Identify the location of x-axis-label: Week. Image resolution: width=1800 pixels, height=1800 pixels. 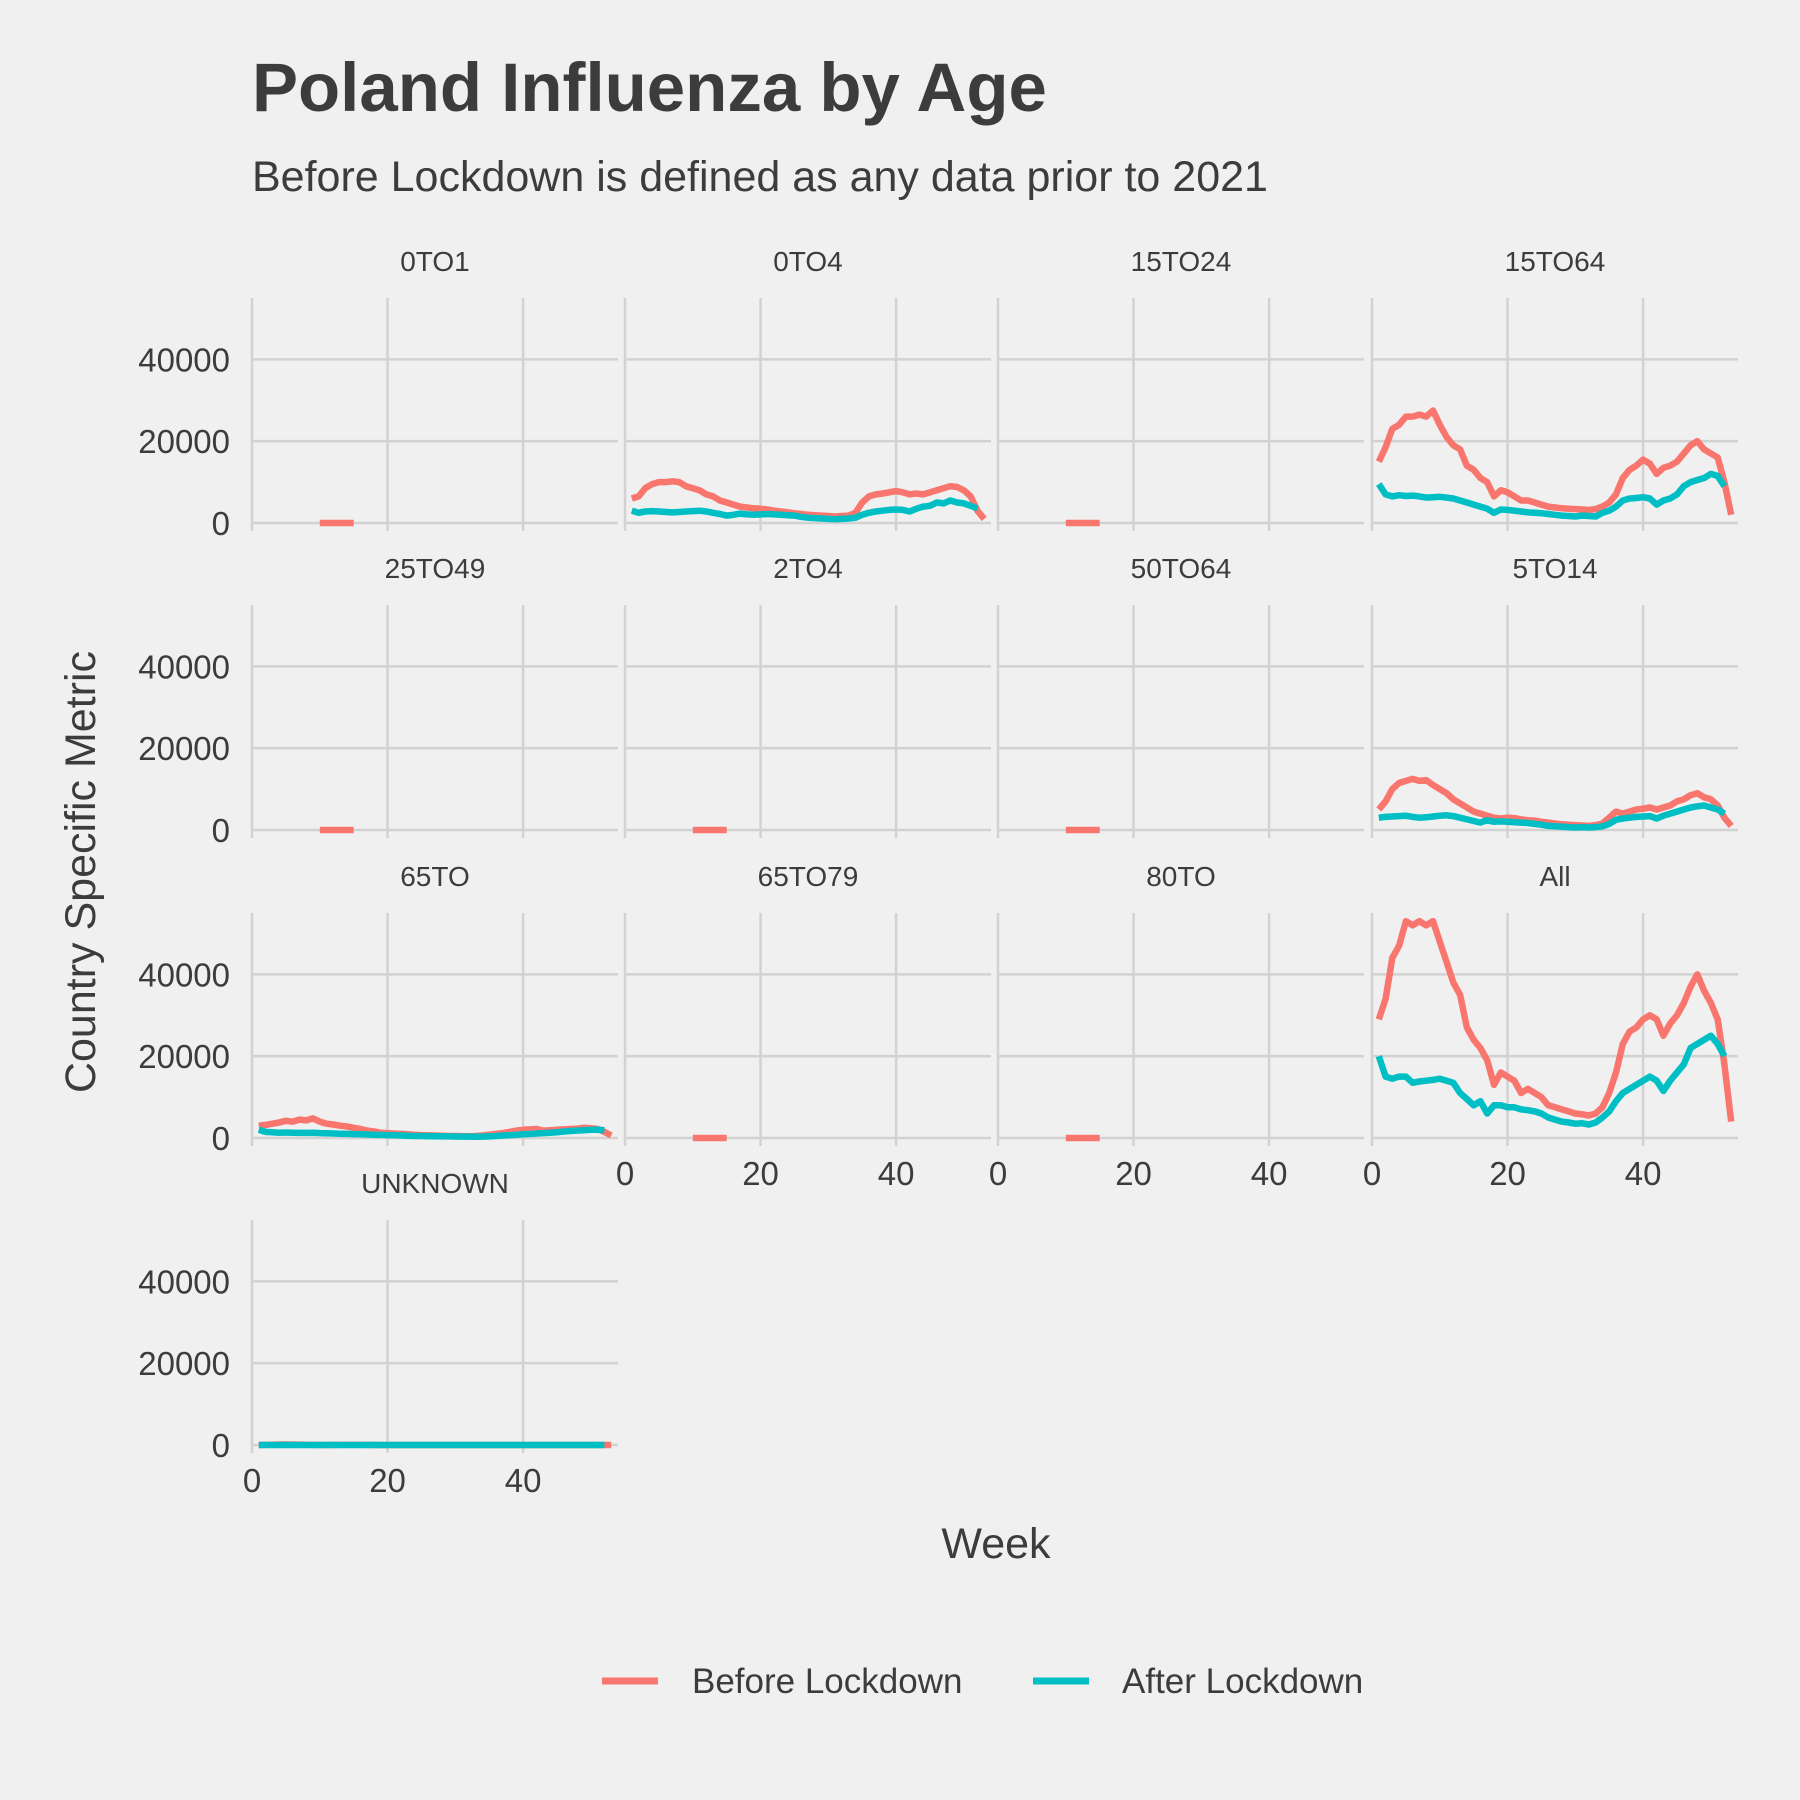
(996, 1544).